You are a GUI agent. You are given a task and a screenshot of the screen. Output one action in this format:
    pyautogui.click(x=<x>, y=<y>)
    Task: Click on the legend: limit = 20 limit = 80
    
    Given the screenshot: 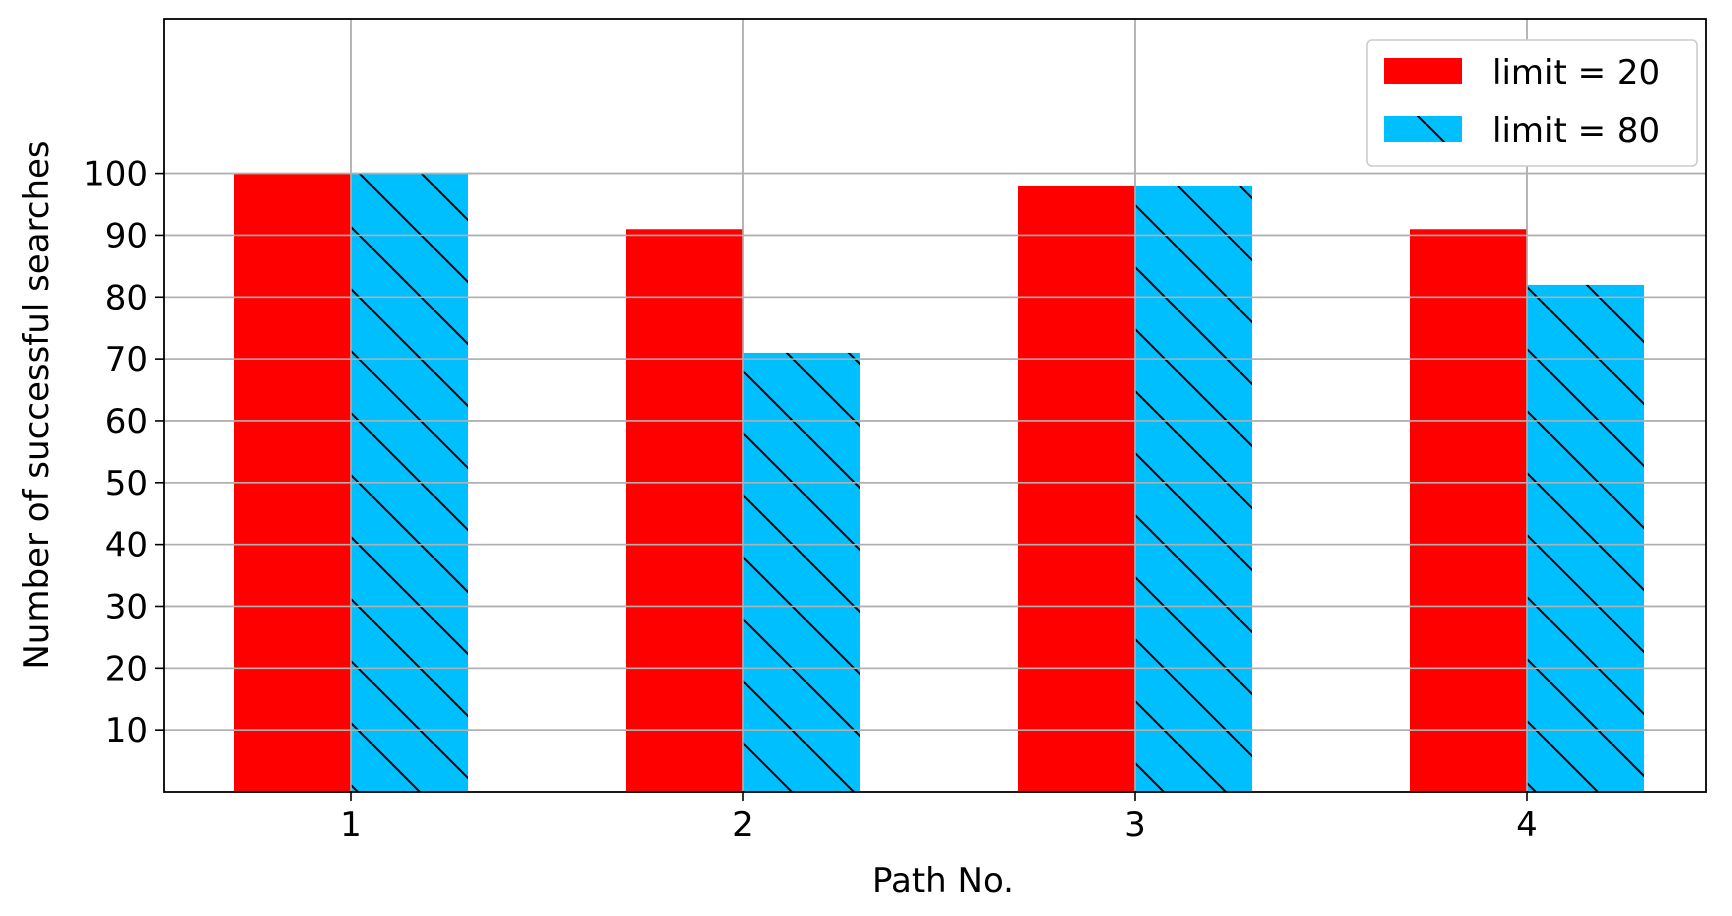 What is the action you would take?
    pyautogui.click(x=1532, y=103)
    